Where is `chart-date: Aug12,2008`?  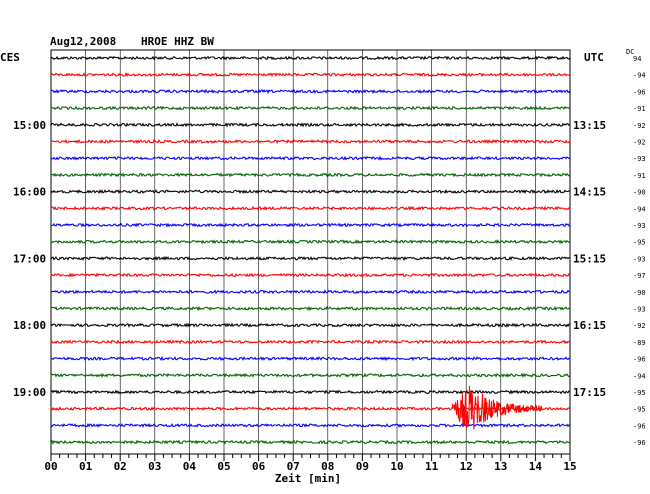
chart-date: Aug12,2008 is located at coordinates (83, 41).